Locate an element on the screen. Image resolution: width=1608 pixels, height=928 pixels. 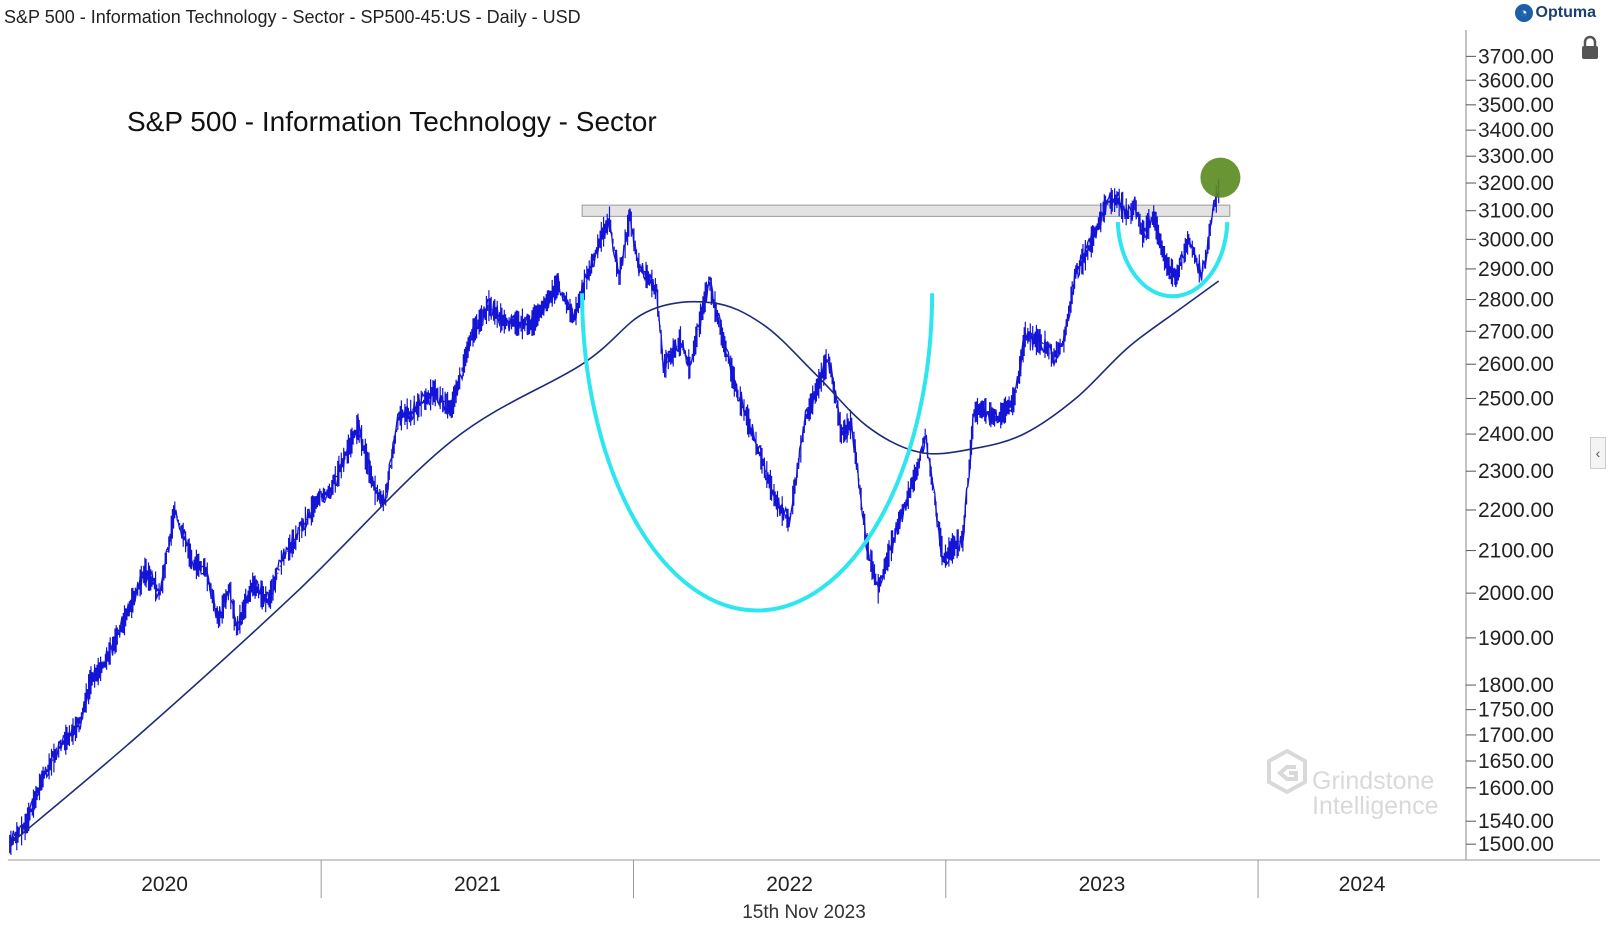
cup-arc is located at coordinates (757, 453).